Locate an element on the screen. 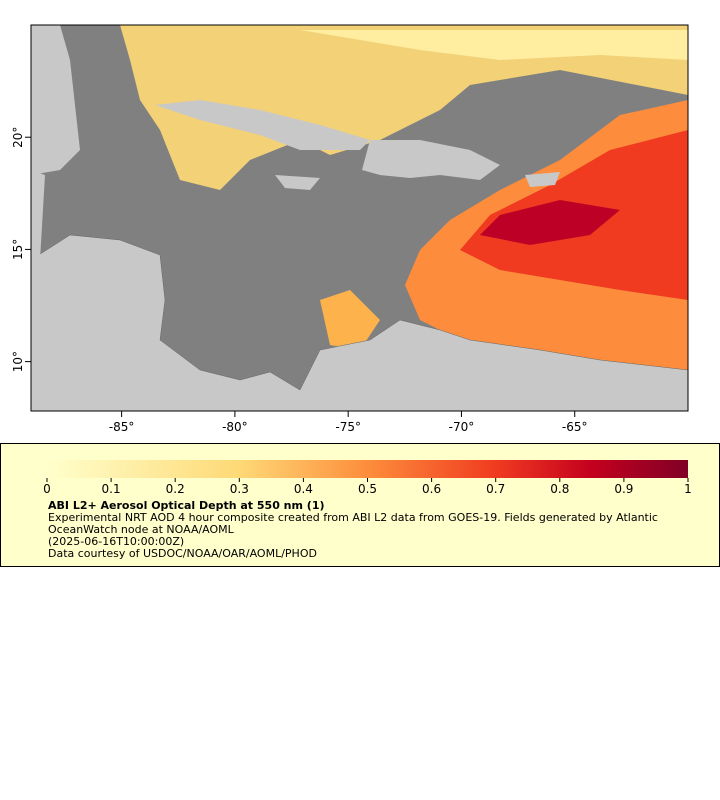 The width and height of the screenshot is (720, 800). y-tick-label: 20° is located at coordinates (18, 137).